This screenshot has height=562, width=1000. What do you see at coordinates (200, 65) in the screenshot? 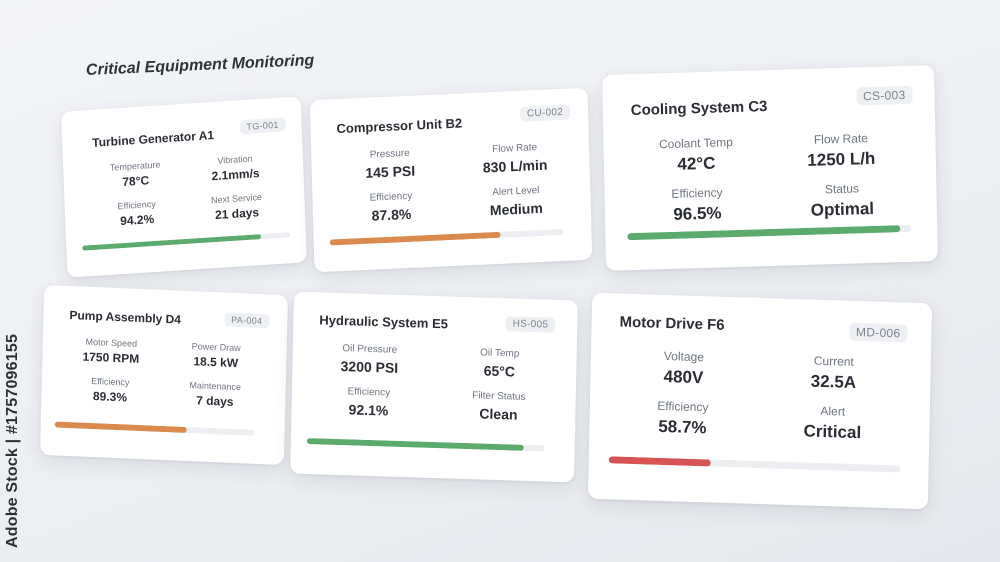
I see `page-title: Critical Equipment Monitoring` at bounding box center [200, 65].